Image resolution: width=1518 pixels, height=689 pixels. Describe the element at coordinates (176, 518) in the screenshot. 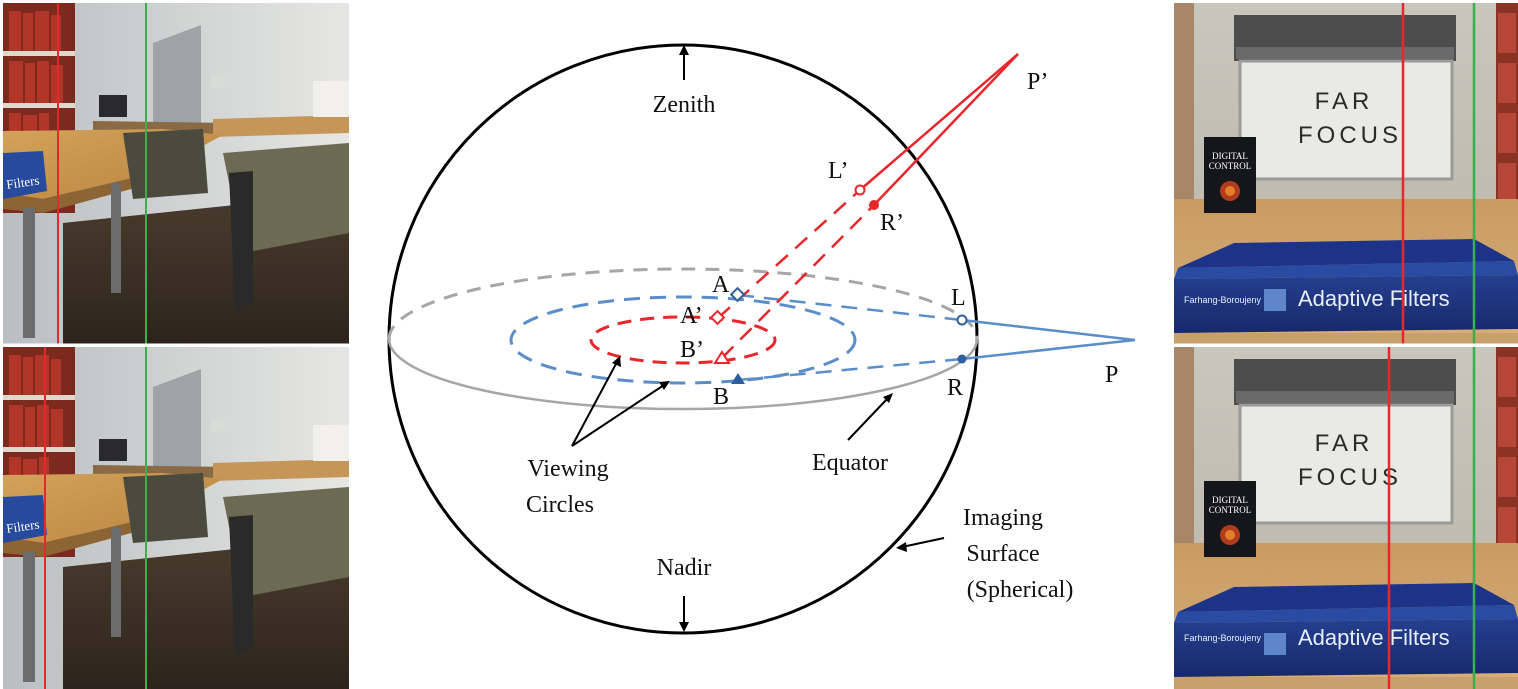

I see `left-photo-bottom` at that location.